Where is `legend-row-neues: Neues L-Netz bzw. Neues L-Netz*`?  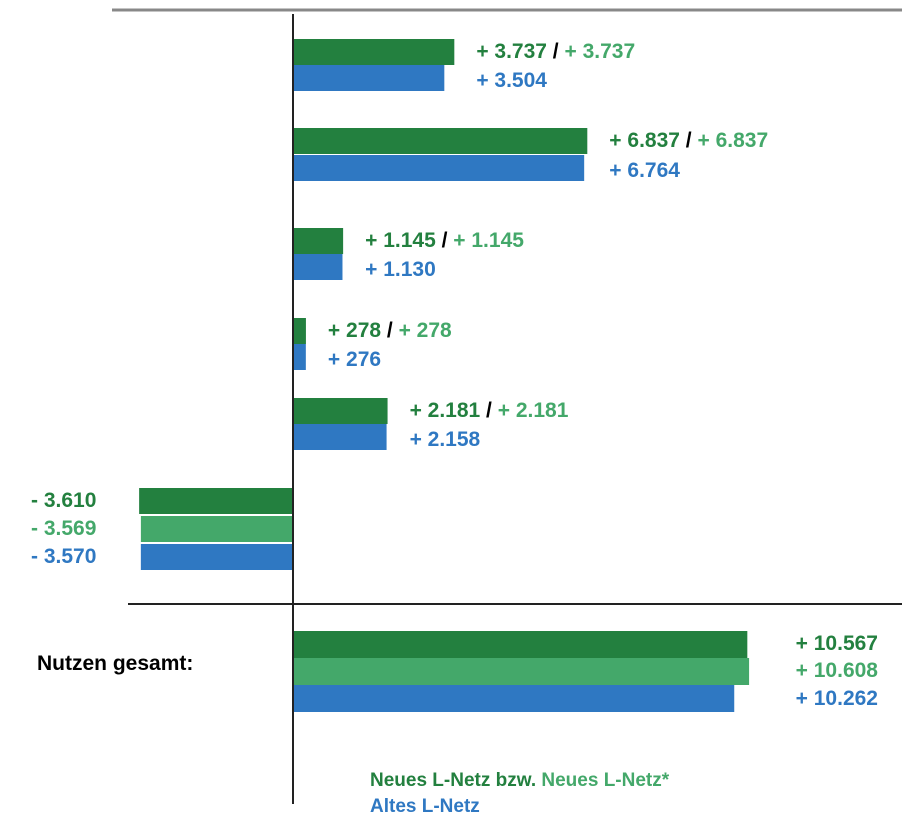
legend-row-neues: Neues L-Netz bzw. Neues L-Netz* is located at coordinates (519, 781).